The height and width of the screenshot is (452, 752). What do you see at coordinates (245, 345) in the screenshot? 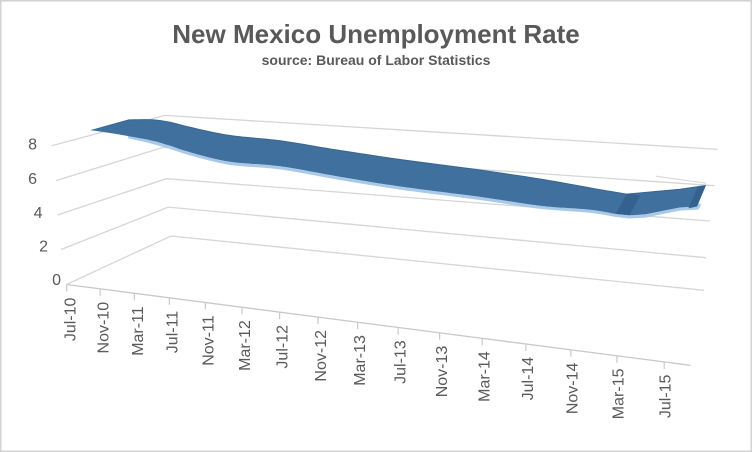
I see `svg-text: Mar-12` at bounding box center [245, 345].